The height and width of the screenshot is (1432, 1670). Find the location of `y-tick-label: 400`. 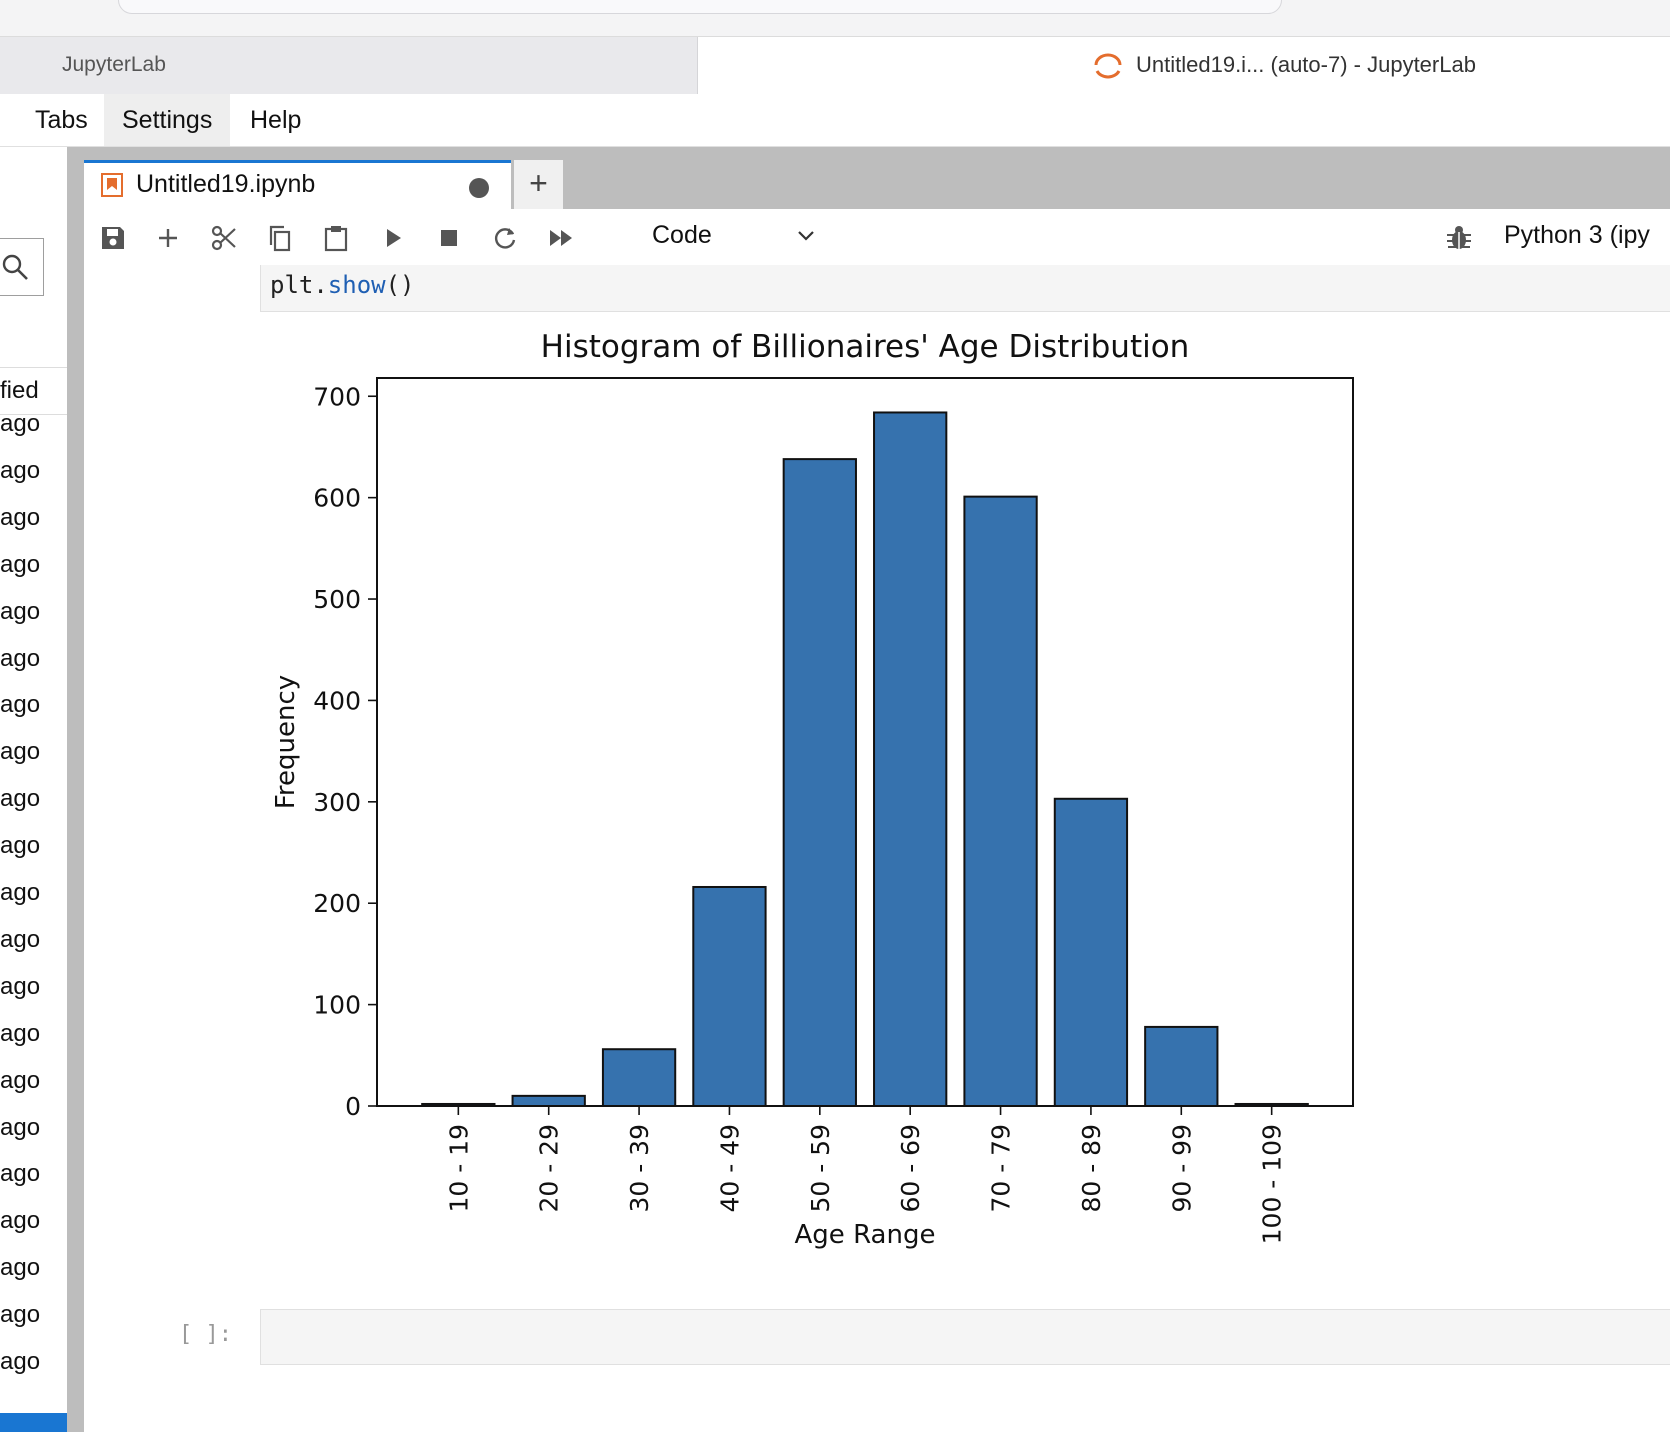

y-tick-label: 400 is located at coordinates (337, 700).